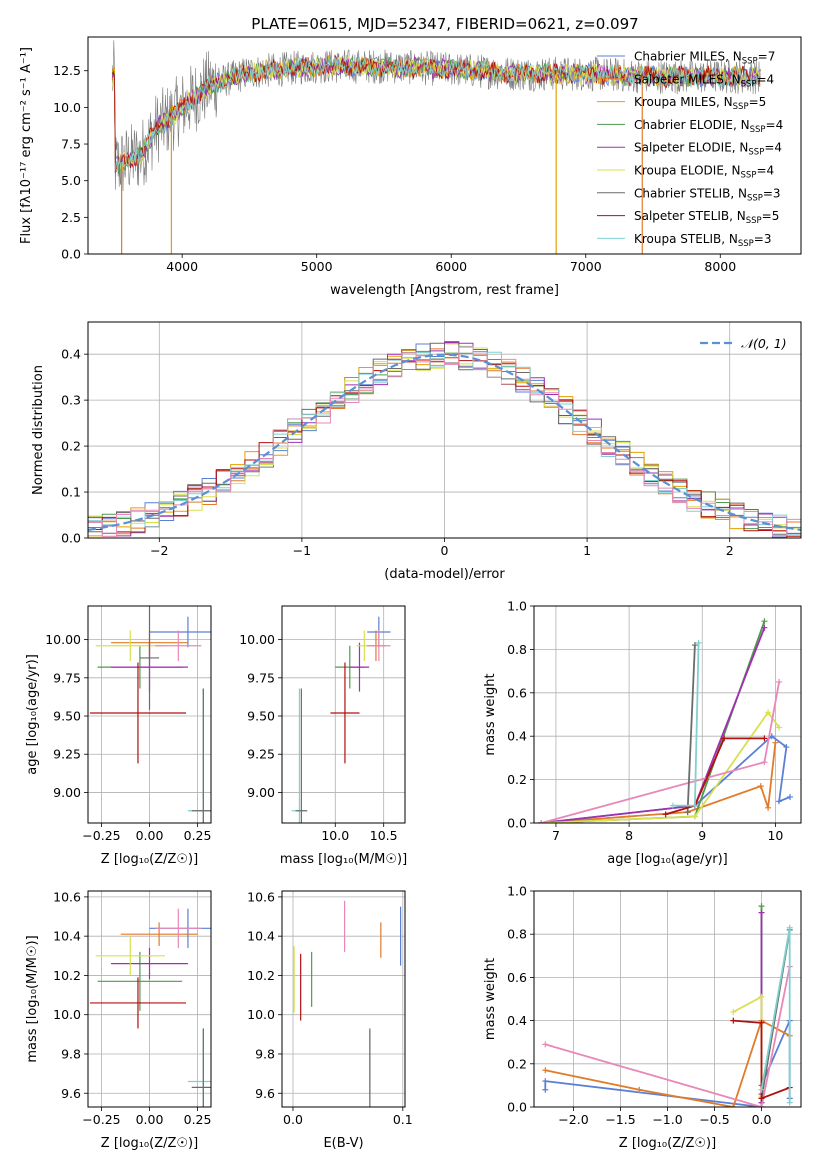 This screenshot has height=1170, width=819. I want to click on x-tick-label: 7000, so click(586, 266).